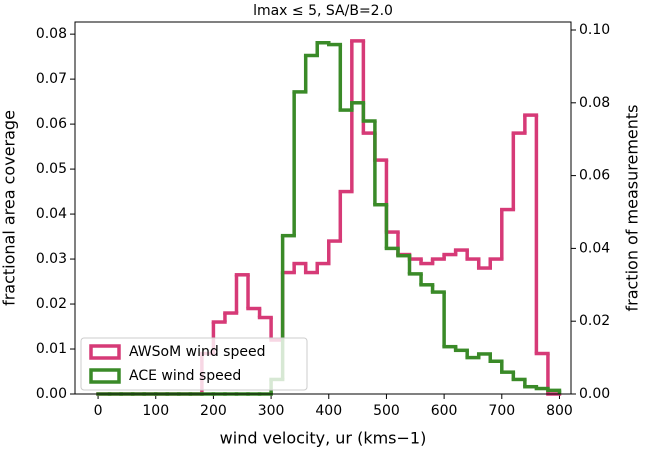 The image size is (645, 453). I want to click on y-tick-label: 0.03, so click(51, 259).